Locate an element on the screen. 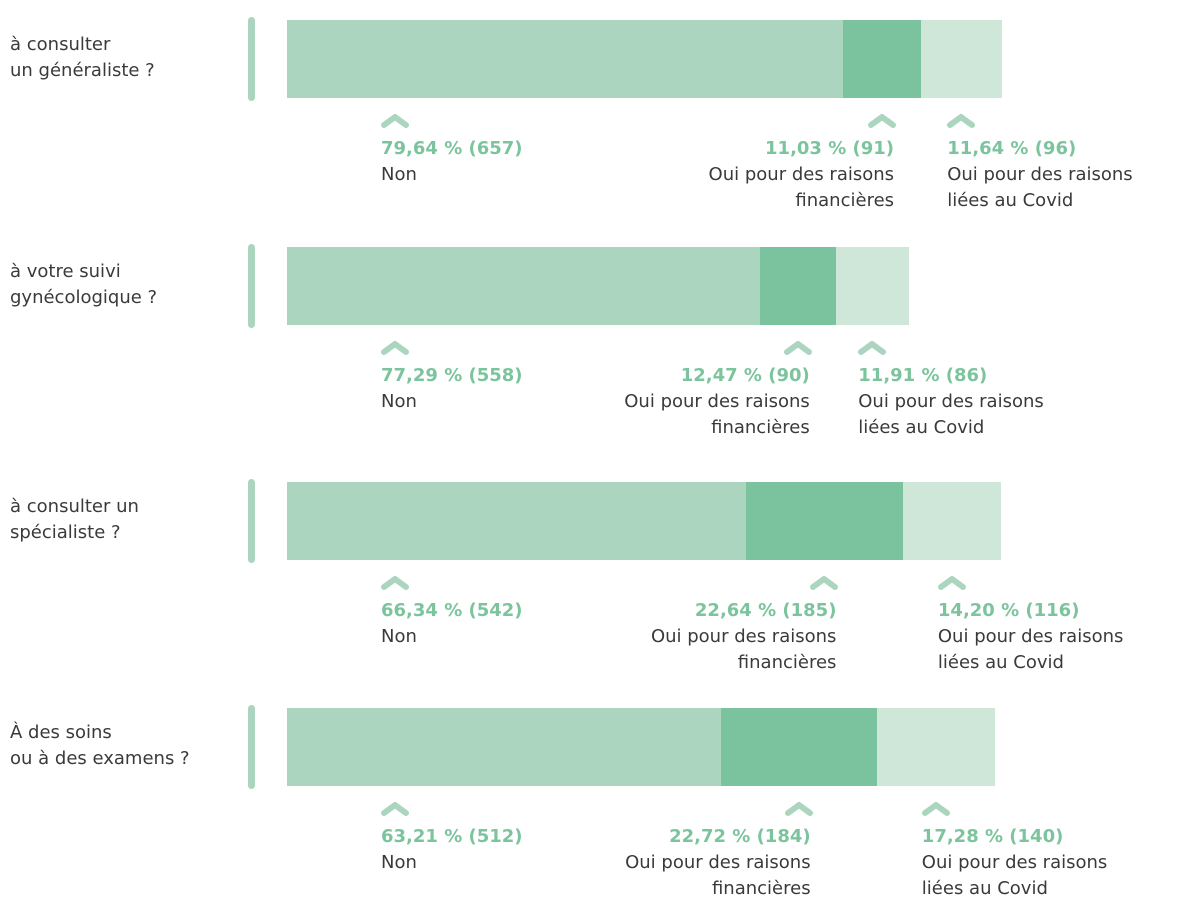 The image size is (1201, 902). value-block: 77,29 % (558) Non is located at coordinates (452, 389).